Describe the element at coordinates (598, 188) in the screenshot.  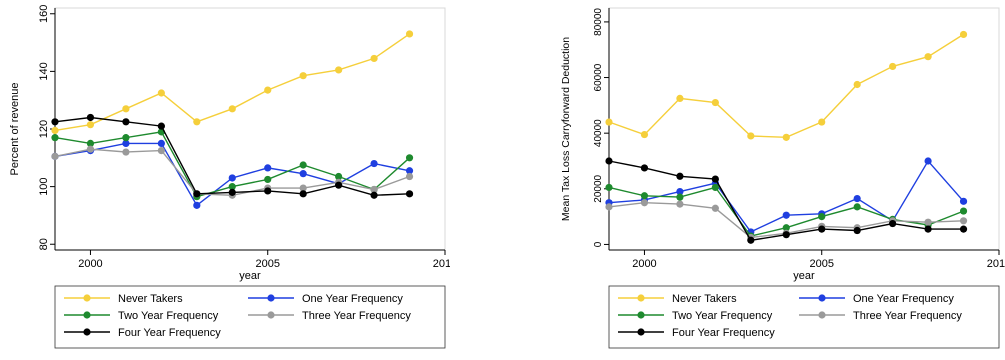
I see `chart-1-y-tick-label: 20000` at that location.